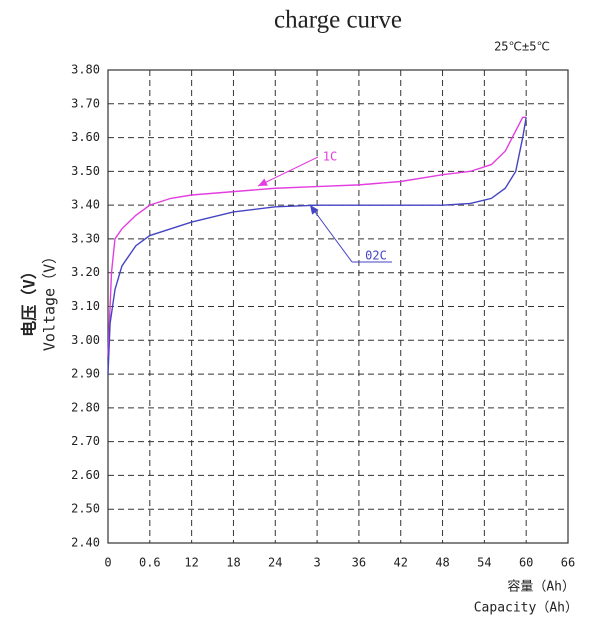 Image resolution: width=592 pixels, height=637 pixels. What do you see at coordinates (50, 300) in the screenshot?
I see `y-axis-label: Voltage（V）` at bounding box center [50, 300].